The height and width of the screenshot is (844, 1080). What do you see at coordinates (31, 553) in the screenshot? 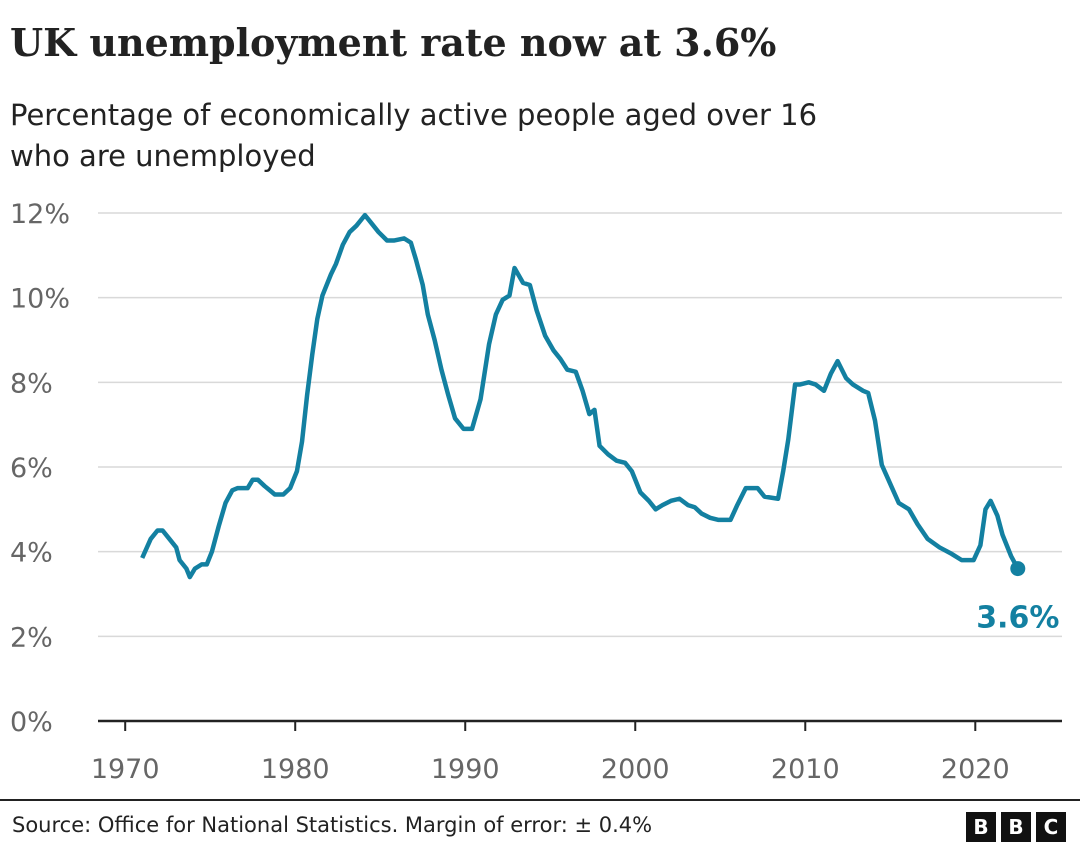
I see `y-tick-label: 4%` at bounding box center [31, 553].